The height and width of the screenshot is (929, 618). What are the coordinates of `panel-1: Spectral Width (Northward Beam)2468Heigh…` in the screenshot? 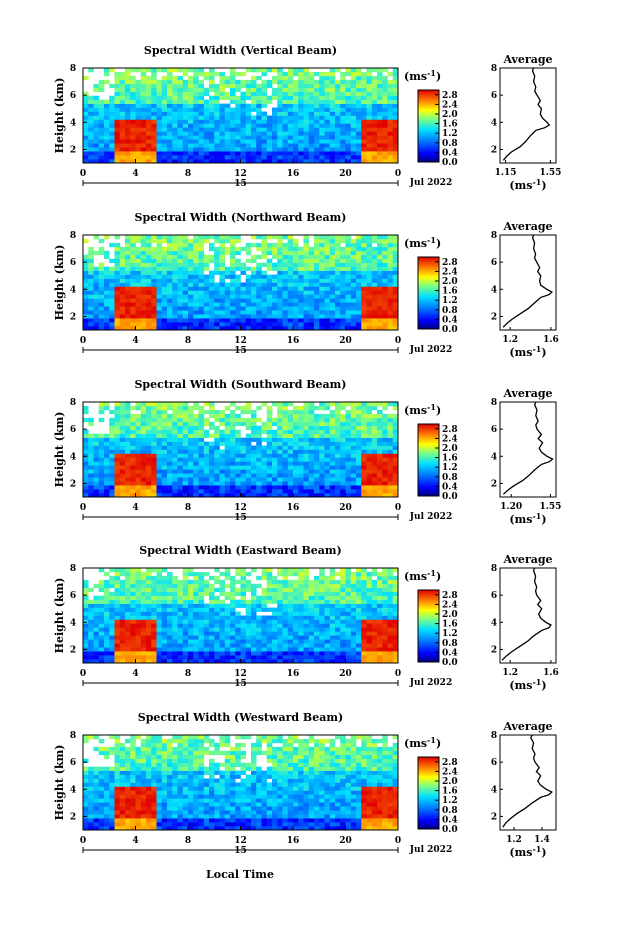 It's located at (306, 285).